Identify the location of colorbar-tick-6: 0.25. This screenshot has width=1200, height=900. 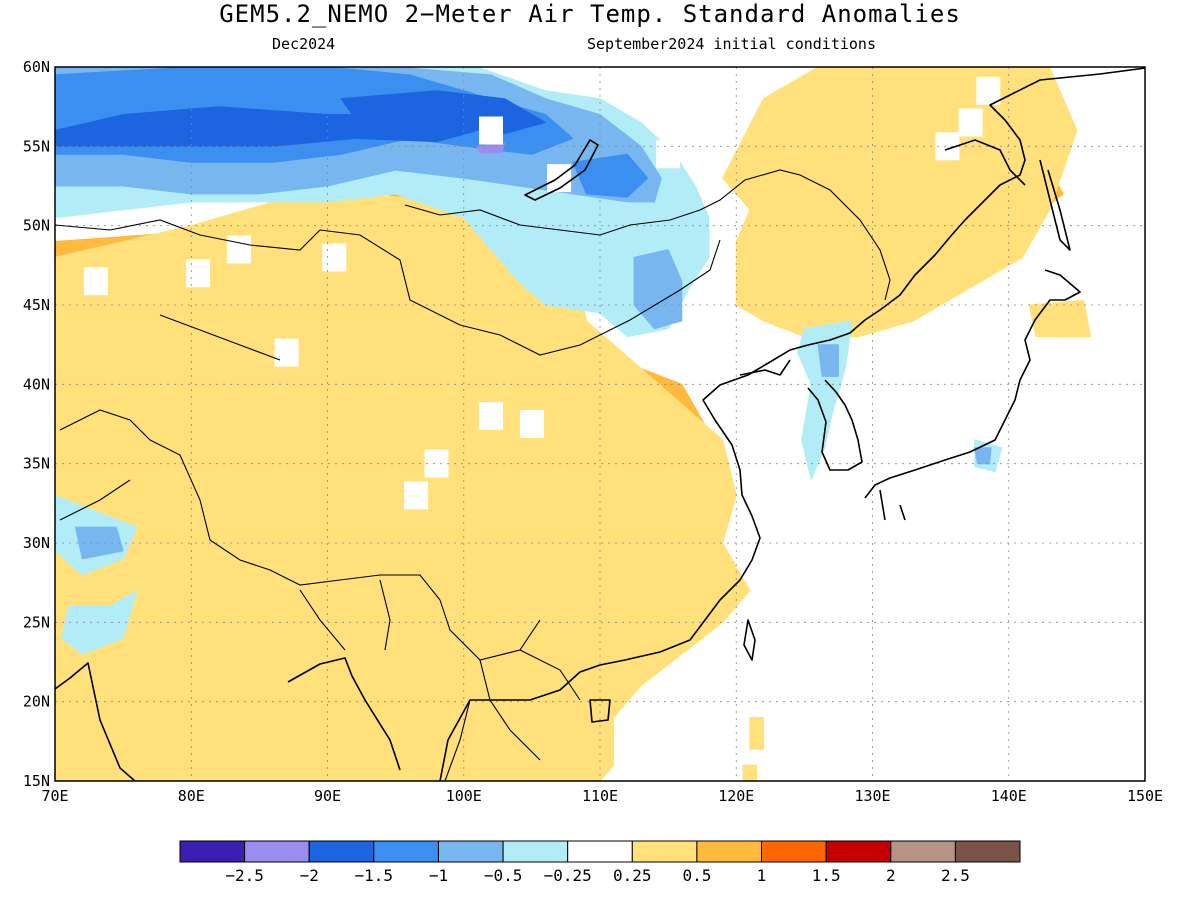
(632, 875).